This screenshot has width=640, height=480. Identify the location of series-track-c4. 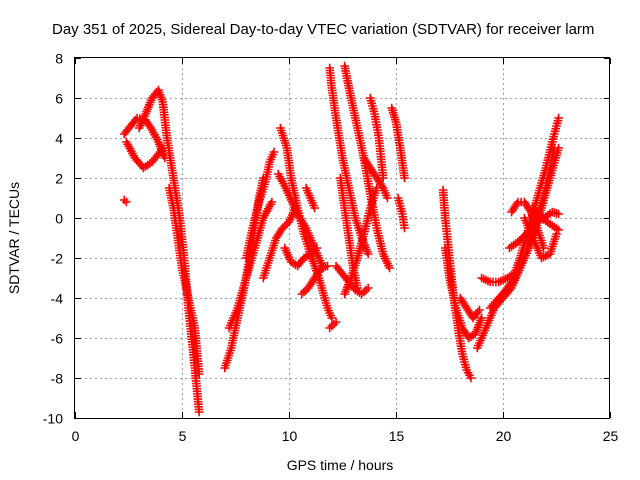
(314, 280).